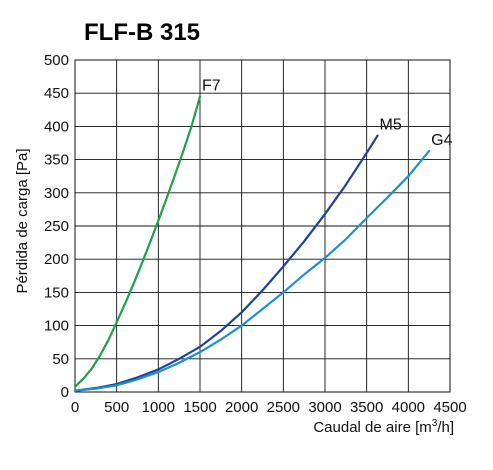 Image resolution: width=493 pixels, height=470 pixels. What do you see at coordinates (56, 326) in the screenshot?
I see `y-tick-label: 100` at bounding box center [56, 326].